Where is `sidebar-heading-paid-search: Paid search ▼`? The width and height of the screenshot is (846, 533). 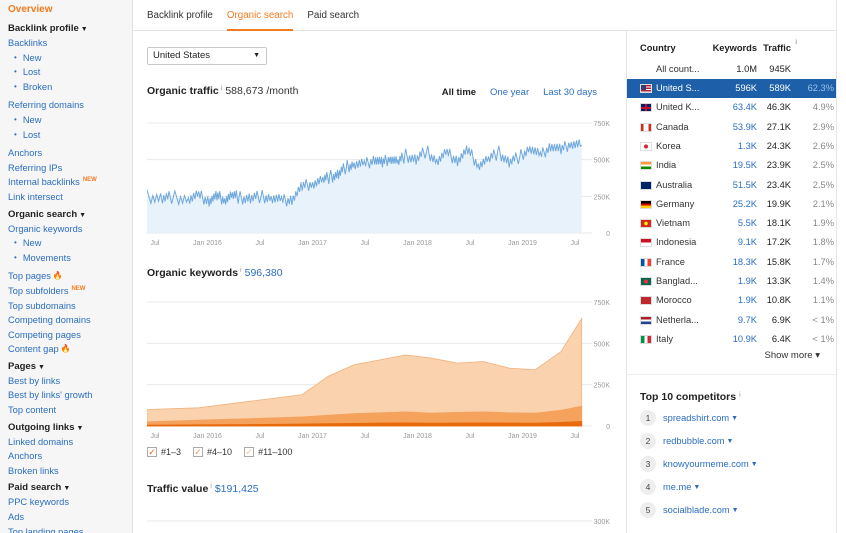 sidebar-heading-paid-search: Paid search ▼ is located at coordinates (70, 487).